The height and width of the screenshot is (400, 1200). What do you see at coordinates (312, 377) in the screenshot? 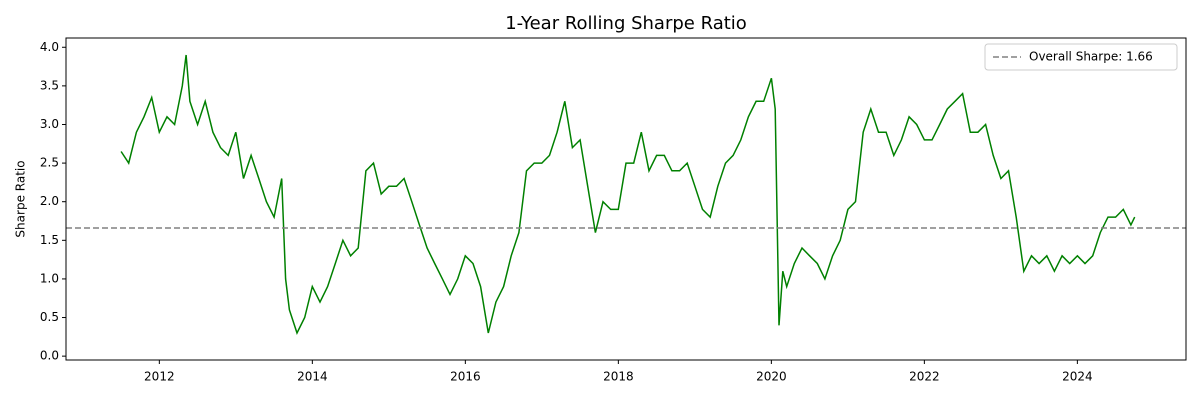
I see `x-tick-label: 2014` at bounding box center [312, 377].